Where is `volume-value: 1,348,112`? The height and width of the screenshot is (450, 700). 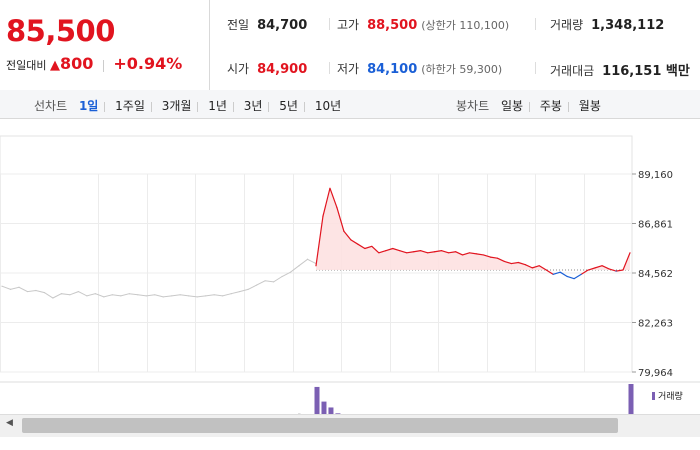
volume-value: 1,348,112 is located at coordinates (628, 25).